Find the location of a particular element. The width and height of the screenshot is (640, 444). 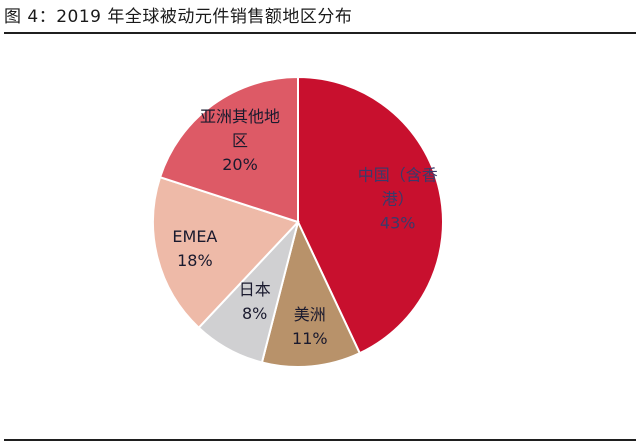

pie-slice-name: 中国（含香 is located at coordinates (398, 174).